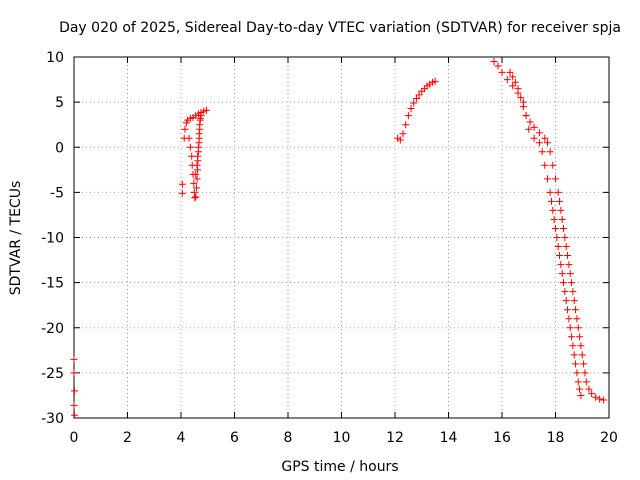 The image size is (640, 480). Describe the element at coordinates (502, 438) in the screenshot. I see `x-tick-label: 16` at that location.